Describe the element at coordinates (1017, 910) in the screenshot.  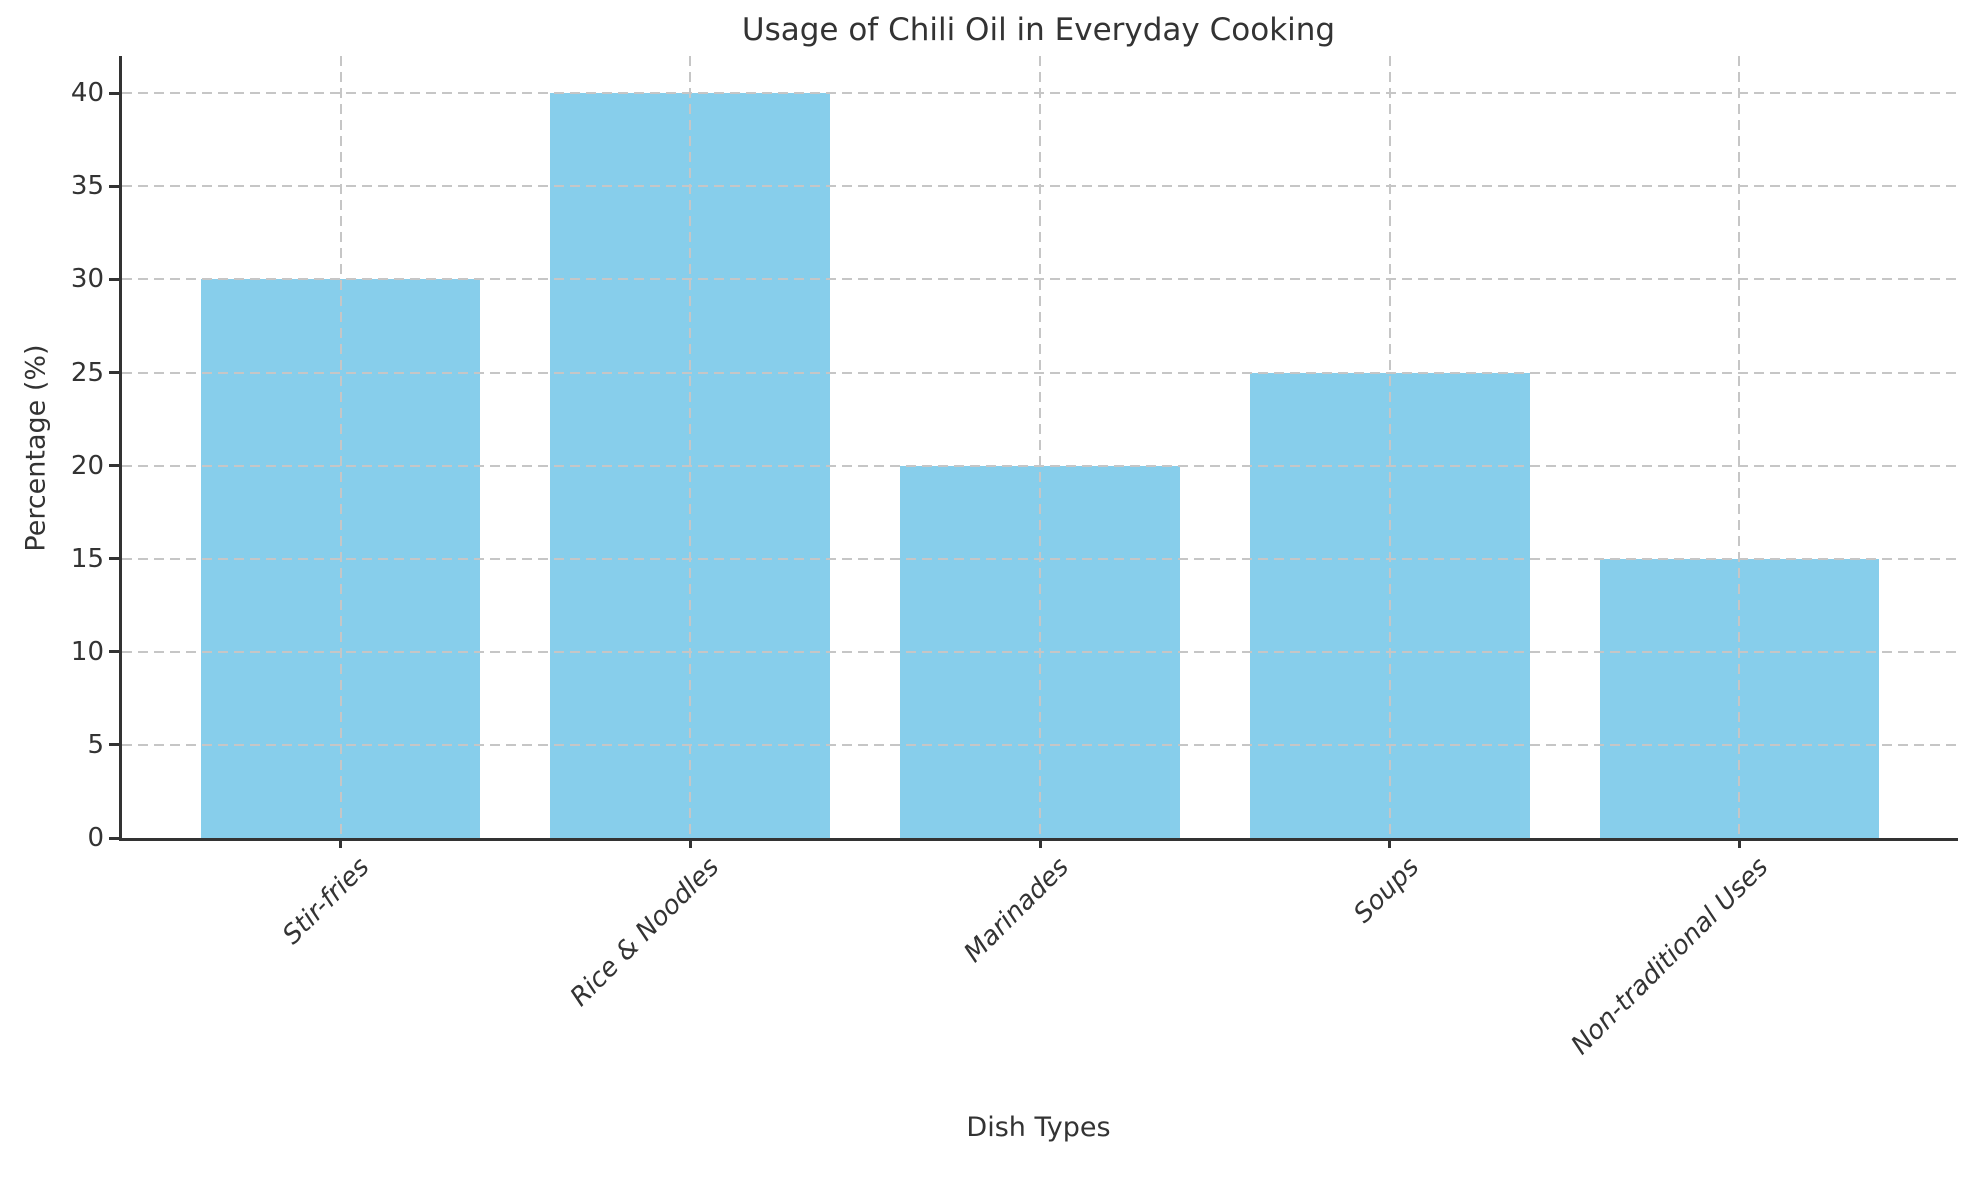
I see `x-tick-label-2: Marinades` at that location.